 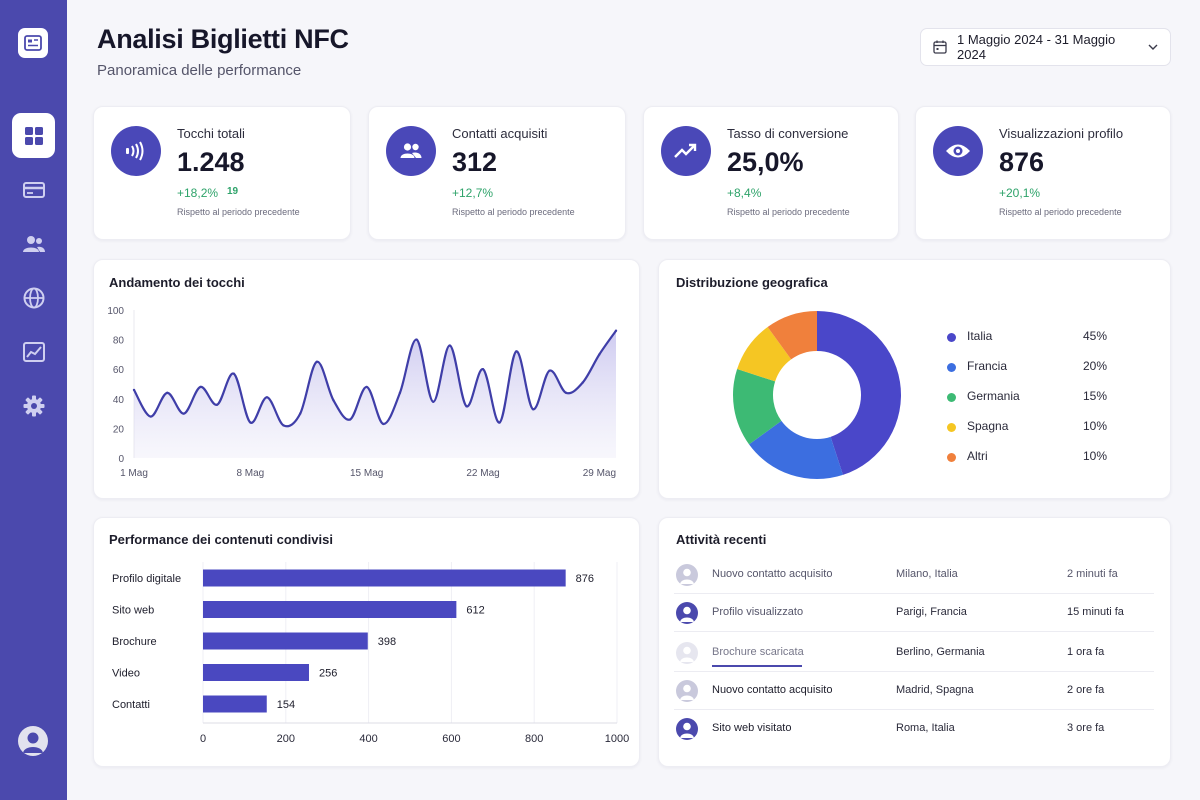 I want to click on legend-label: Francia, so click(x=987, y=366).